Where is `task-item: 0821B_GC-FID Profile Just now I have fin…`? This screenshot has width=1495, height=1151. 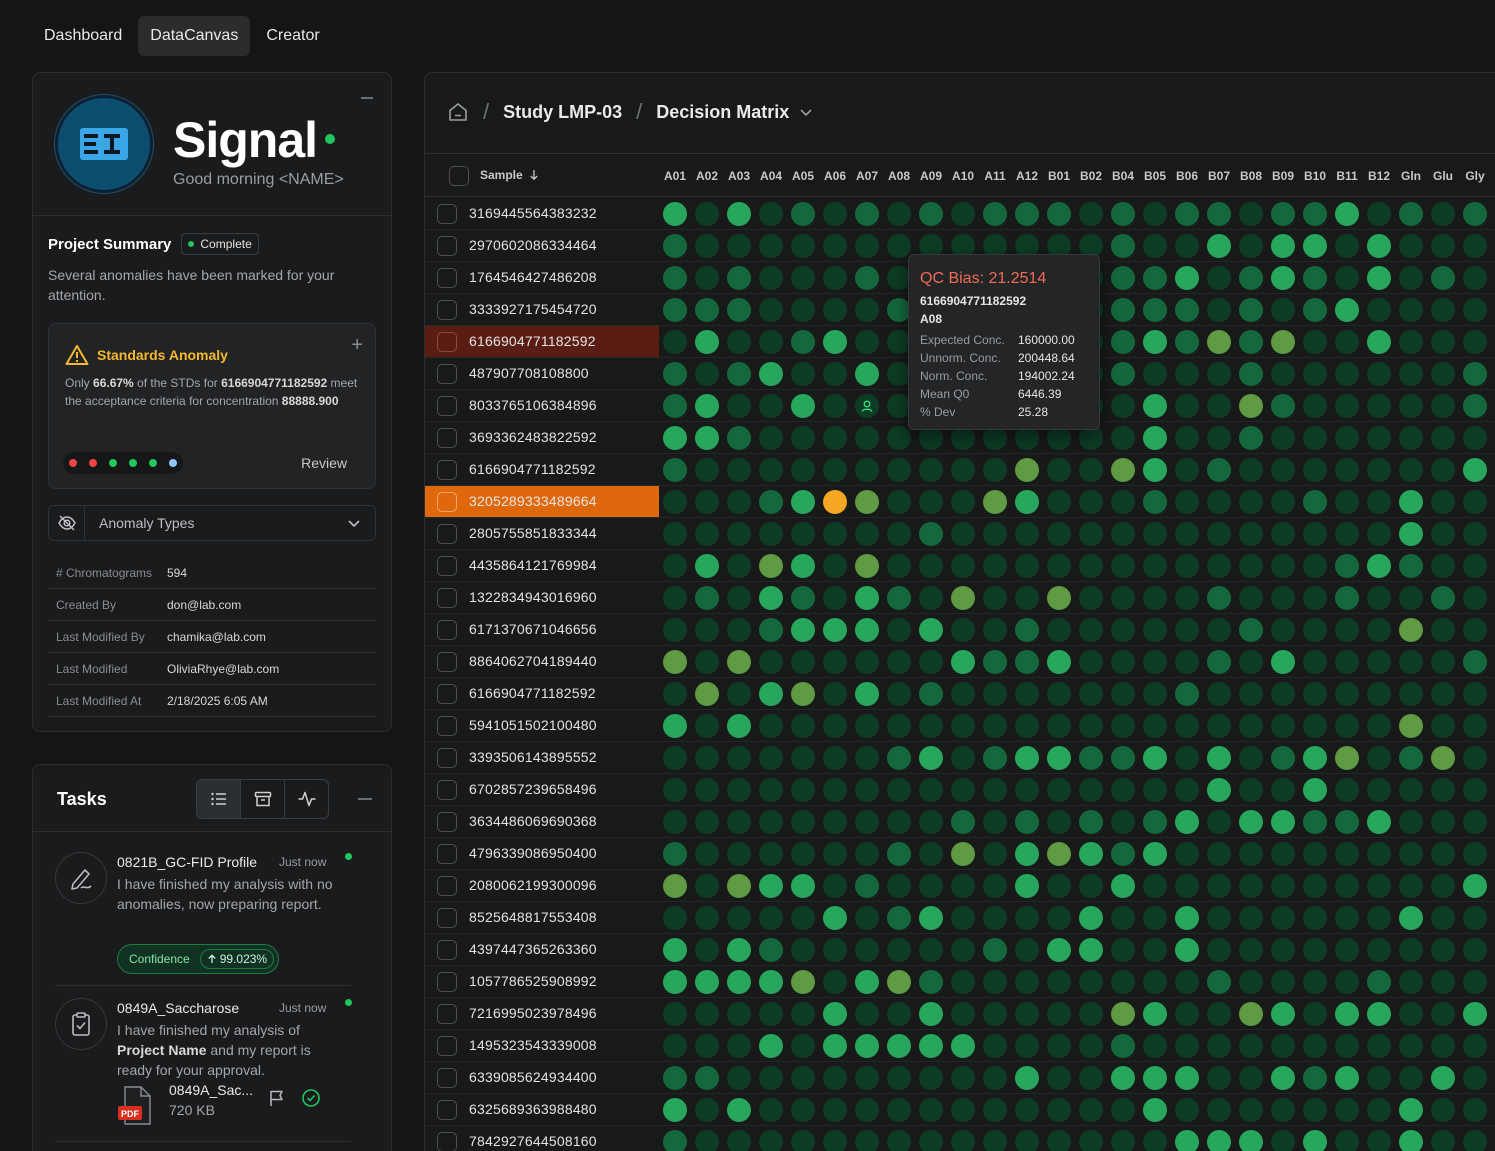 task-item: 0821B_GC-FID Profile Just now I have fin… is located at coordinates (203, 907).